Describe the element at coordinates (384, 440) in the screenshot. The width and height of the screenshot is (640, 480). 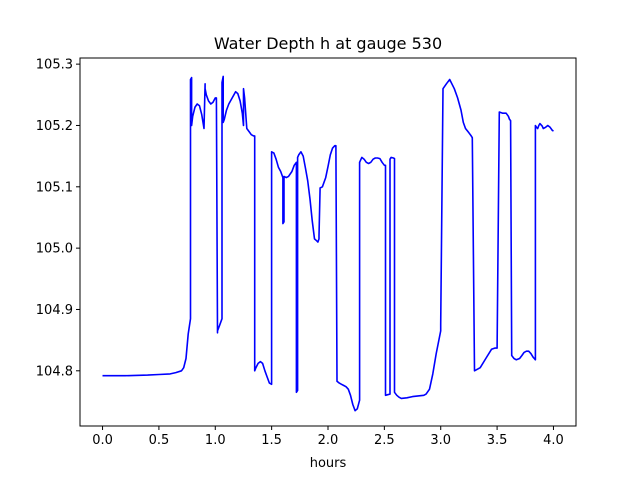
I see `x-tick-label: 2.5` at that location.